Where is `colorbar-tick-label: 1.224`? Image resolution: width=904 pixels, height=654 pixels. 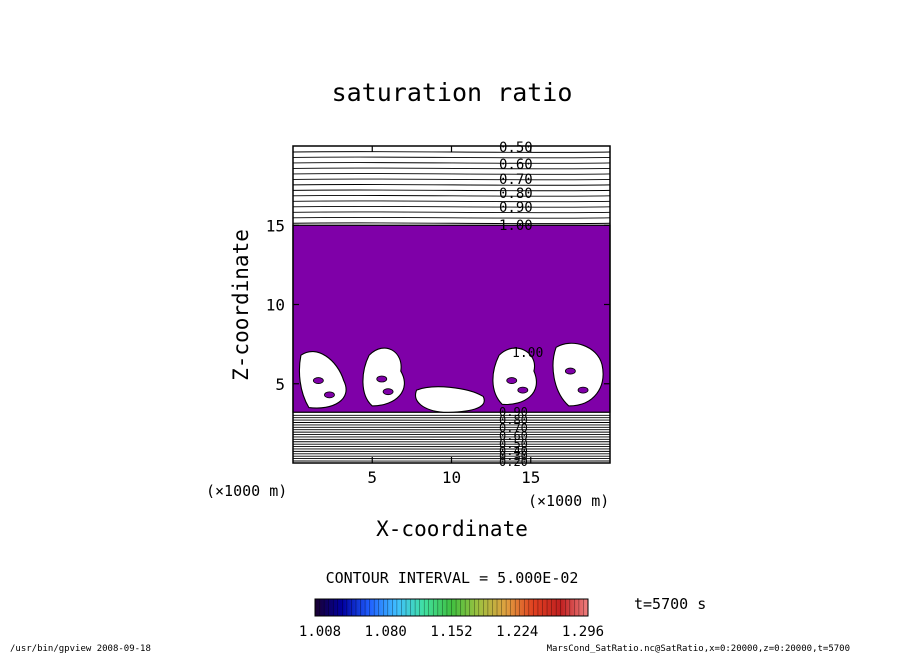
colorbar-tick-label: 1.224 is located at coordinates (517, 632).